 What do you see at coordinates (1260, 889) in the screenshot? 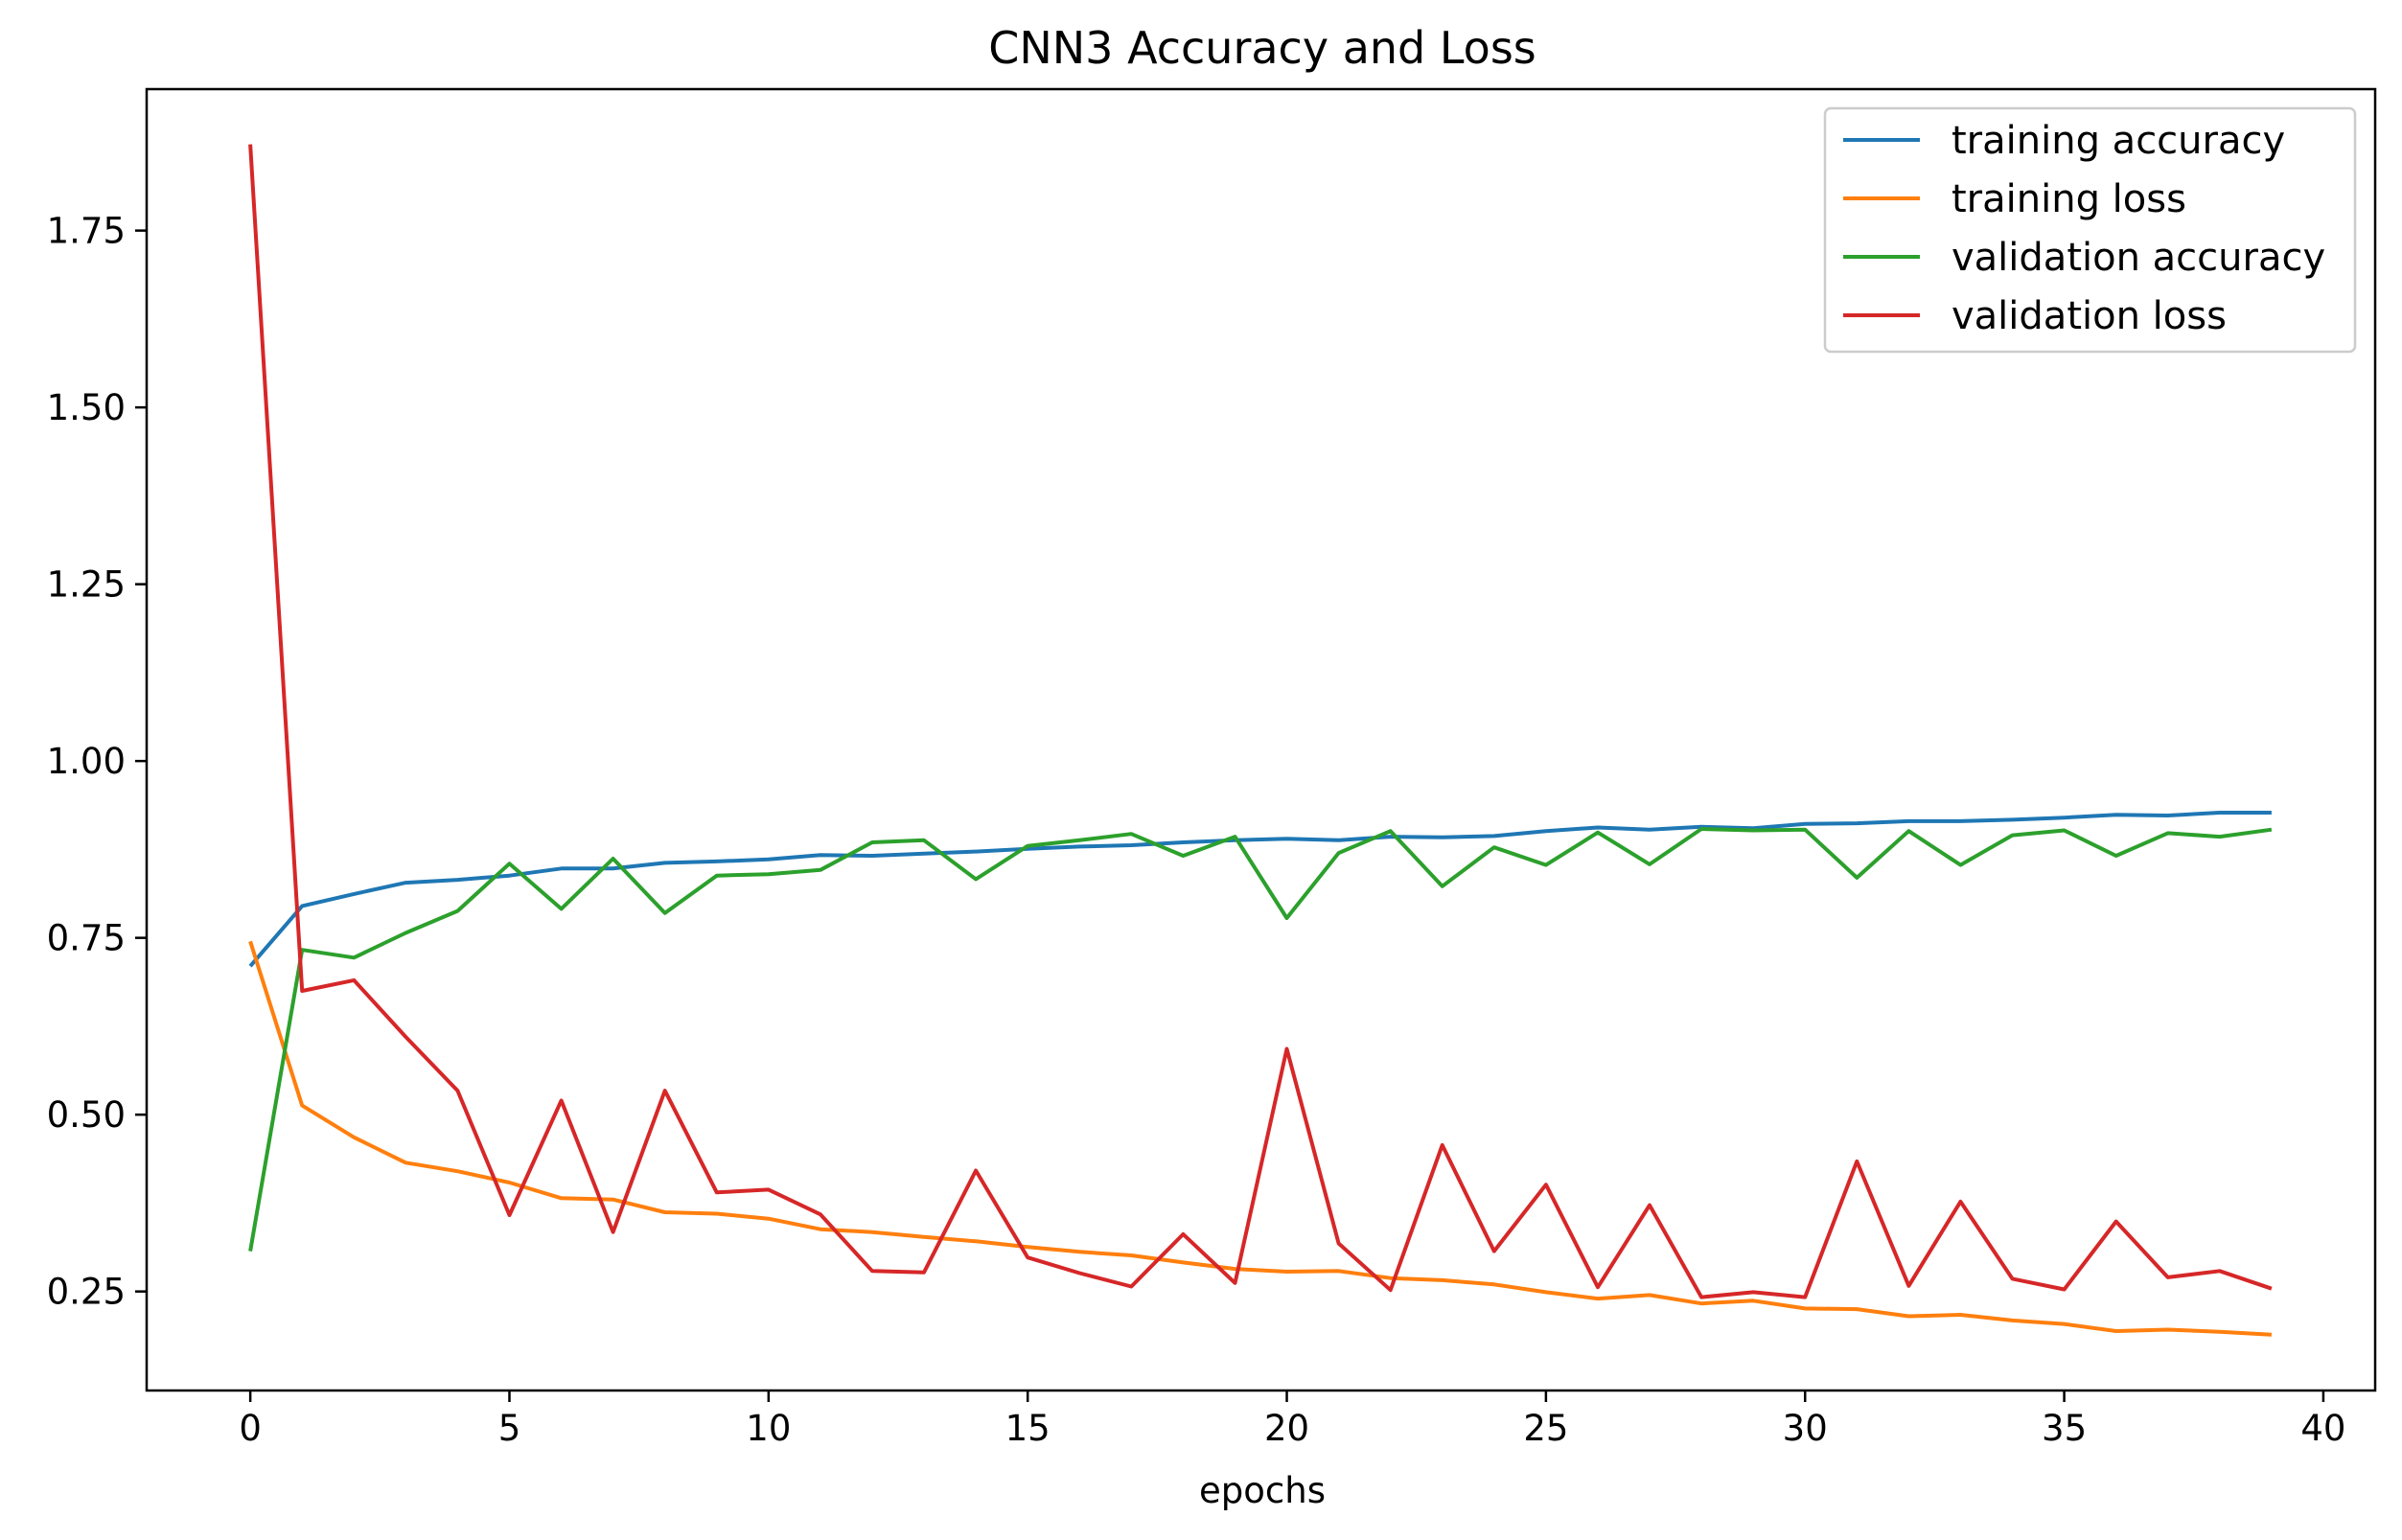
I see `series-line-training-accuracy` at bounding box center [1260, 889].